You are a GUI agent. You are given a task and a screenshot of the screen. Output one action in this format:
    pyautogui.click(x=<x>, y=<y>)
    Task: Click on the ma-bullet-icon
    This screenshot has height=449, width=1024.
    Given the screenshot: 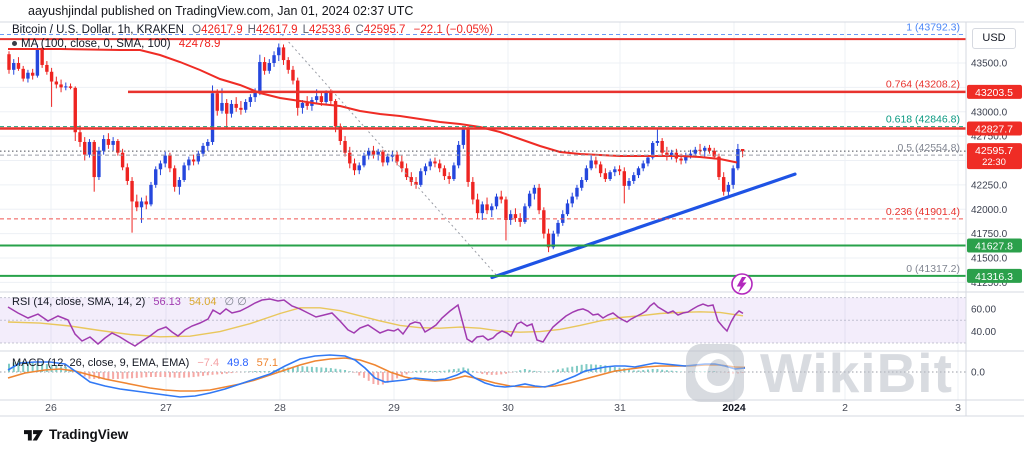 What is the action you would take?
    pyautogui.click(x=14, y=44)
    